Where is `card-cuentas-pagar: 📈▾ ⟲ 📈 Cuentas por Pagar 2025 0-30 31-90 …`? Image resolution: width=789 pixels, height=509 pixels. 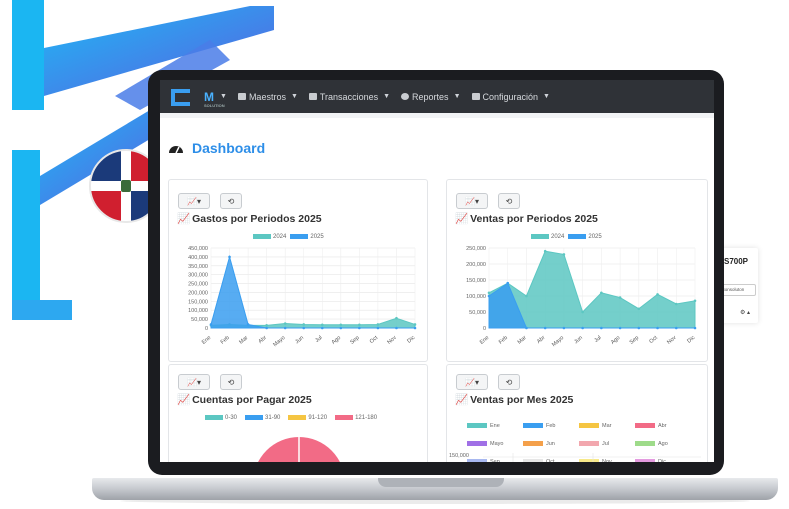 card-cuentas-pagar: 📈▾ ⟲ 📈 Cuentas por Pagar 2025 0-30 31-90 … is located at coordinates (298, 413).